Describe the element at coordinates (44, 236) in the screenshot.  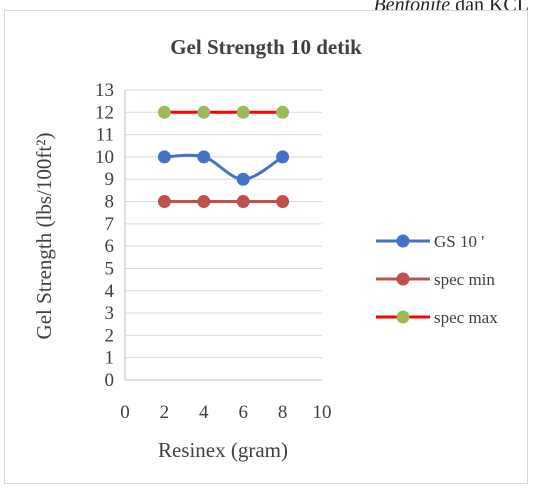
I see `y-axis-label: Gel Strength (lbs/100ft²)` at that location.